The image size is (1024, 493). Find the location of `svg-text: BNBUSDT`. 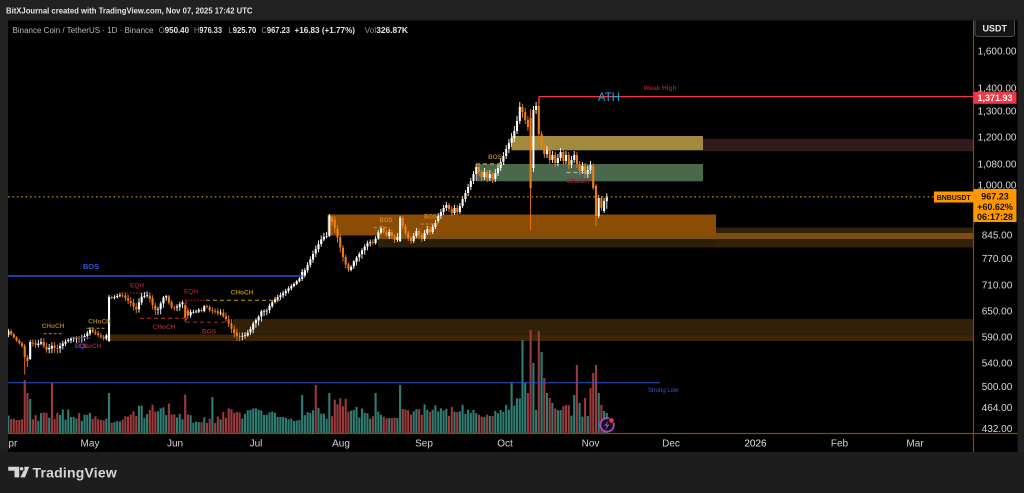

svg-text: BNBUSDT is located at coordinates (954, 197).